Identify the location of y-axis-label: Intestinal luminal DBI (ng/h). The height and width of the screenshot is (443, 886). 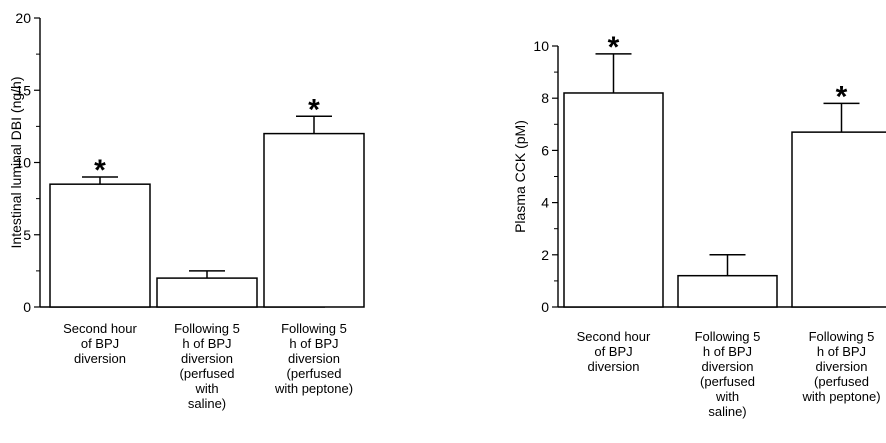
(16, 163).